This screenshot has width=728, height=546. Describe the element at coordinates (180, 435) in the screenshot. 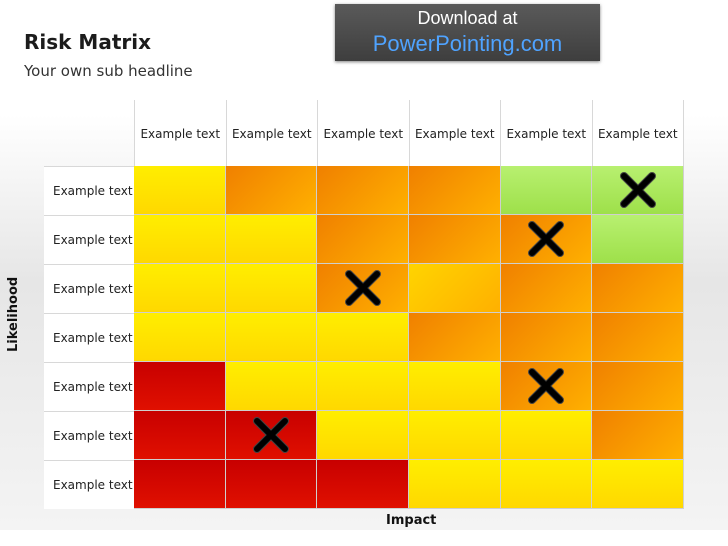

I see `matrix-cell-r6-c1` at that location.